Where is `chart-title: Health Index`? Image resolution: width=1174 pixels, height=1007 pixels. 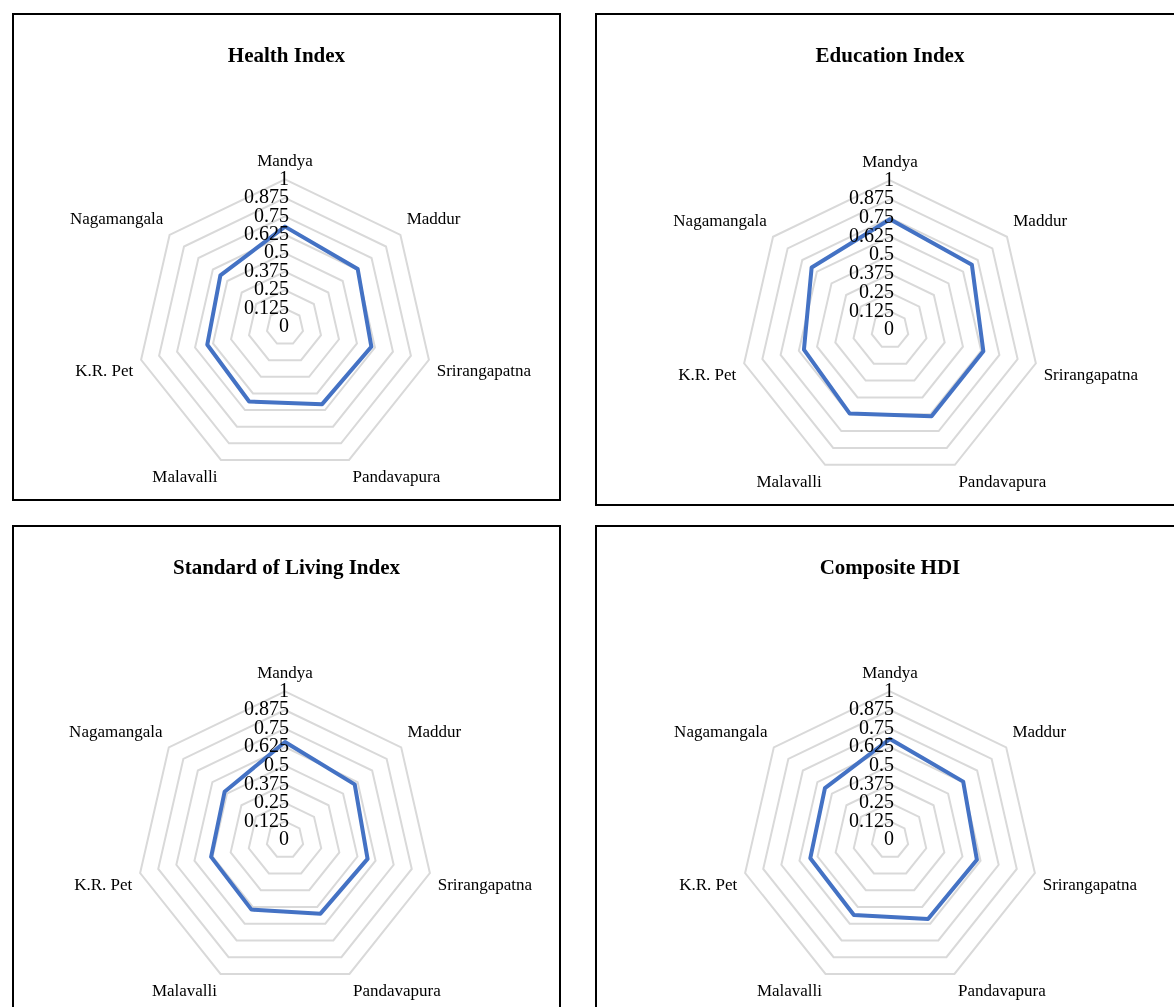
chart-title: Health Index is located at coordinates (286, 55).